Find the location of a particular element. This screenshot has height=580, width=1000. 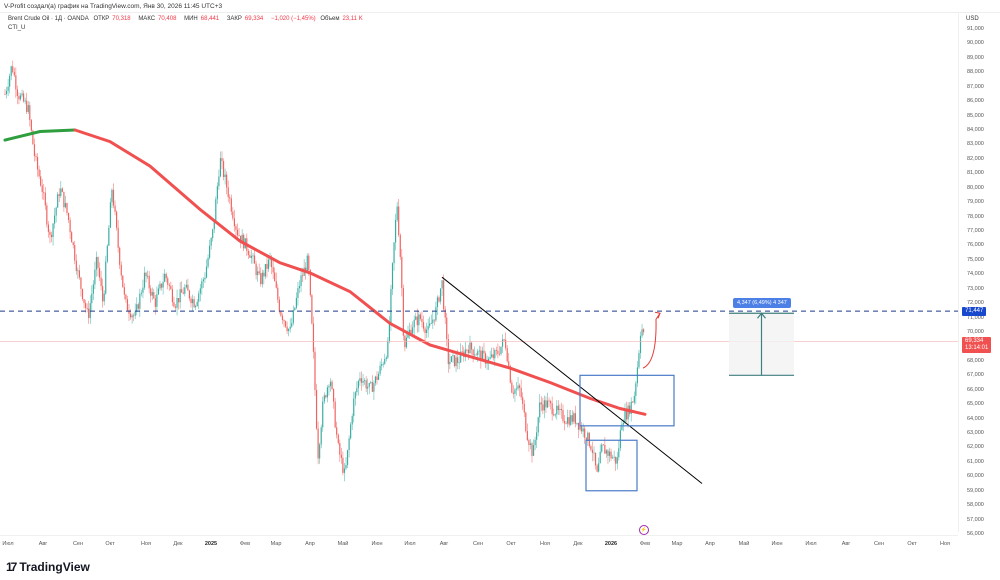

price-tick: 74,000 is located at coordinates (975, 274).